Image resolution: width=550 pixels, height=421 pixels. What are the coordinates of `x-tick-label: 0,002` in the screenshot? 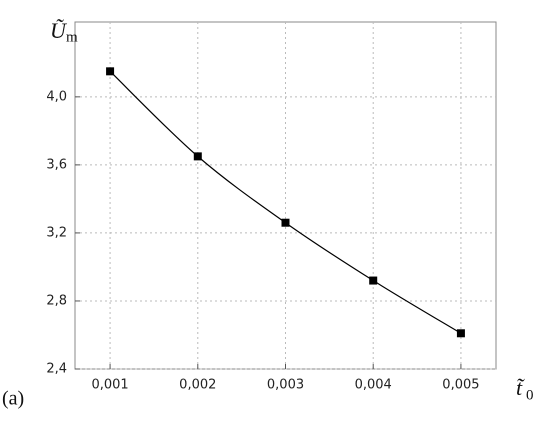 It's located at (197, 385).